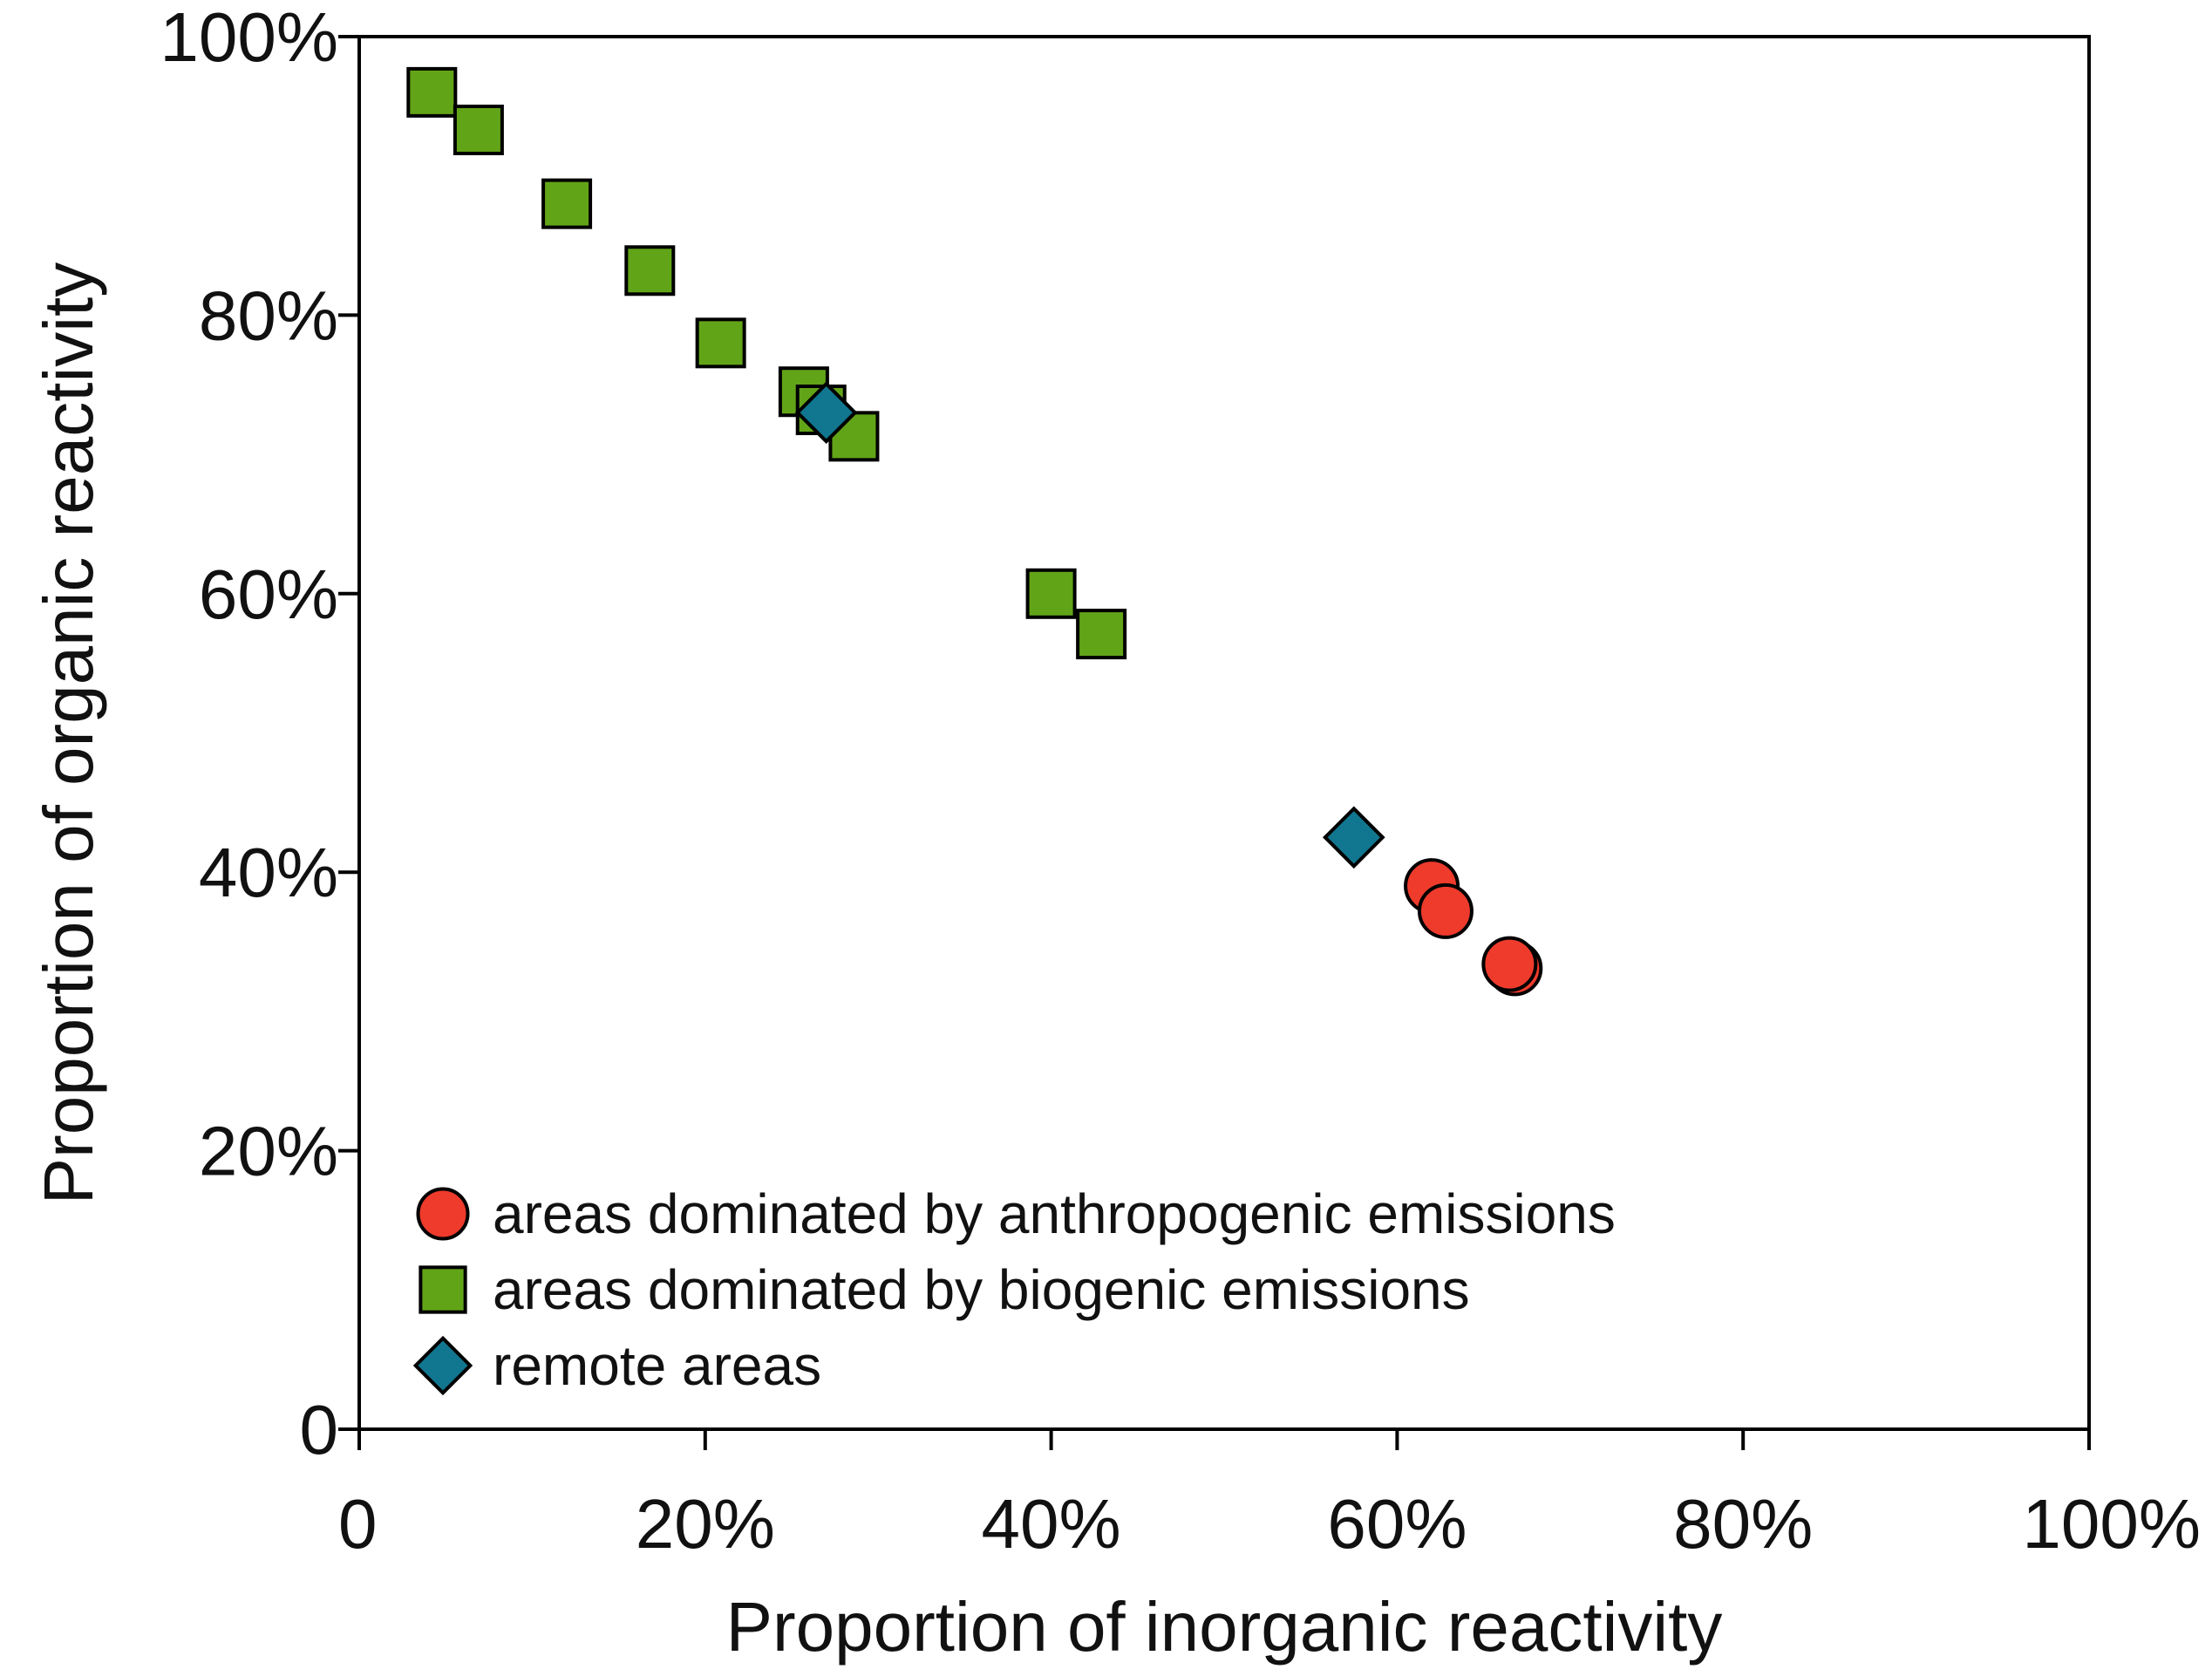  What do you see at coordinates (443, 1214) in the screenshot?
I see `legend-marker-circle` at bounding box center [443, 1214].